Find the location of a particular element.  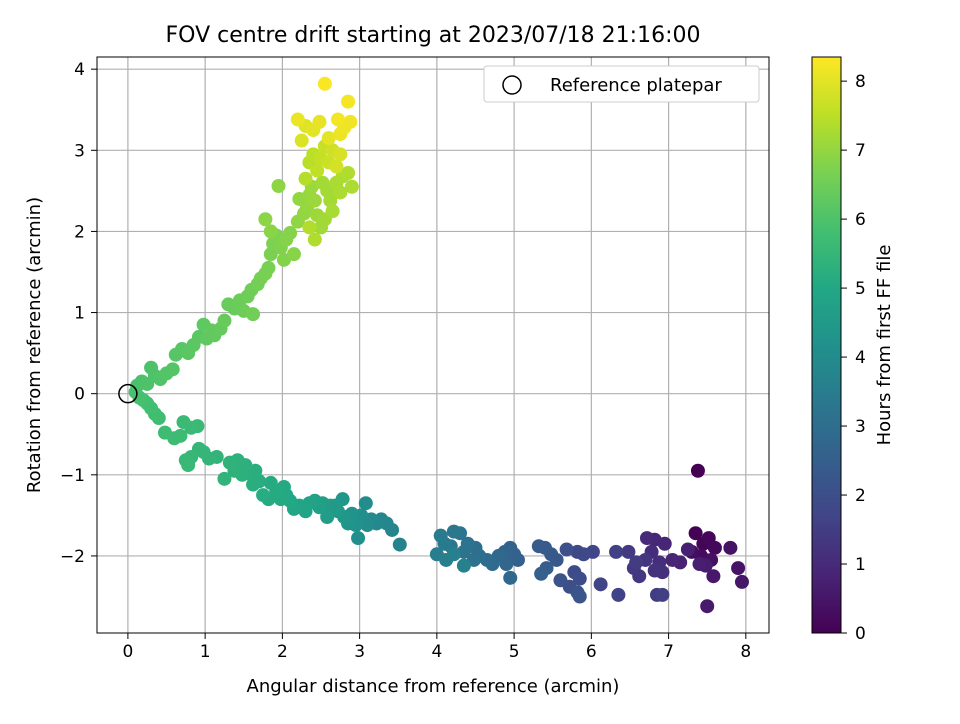

legend-label: Reference platepar is located at coordinates (636, 85).